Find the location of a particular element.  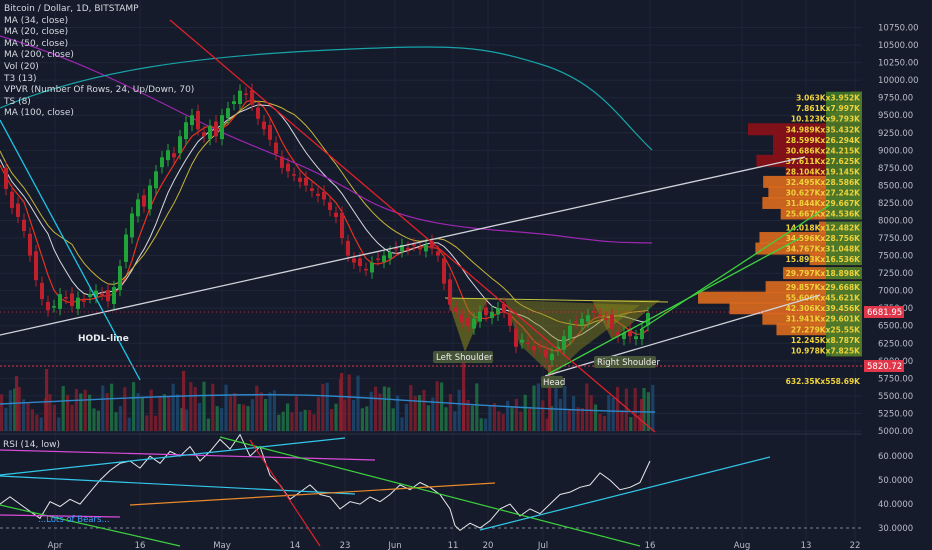

volume-profile-label: 29.857Kx29.668K is located at coordinates (824, 287).